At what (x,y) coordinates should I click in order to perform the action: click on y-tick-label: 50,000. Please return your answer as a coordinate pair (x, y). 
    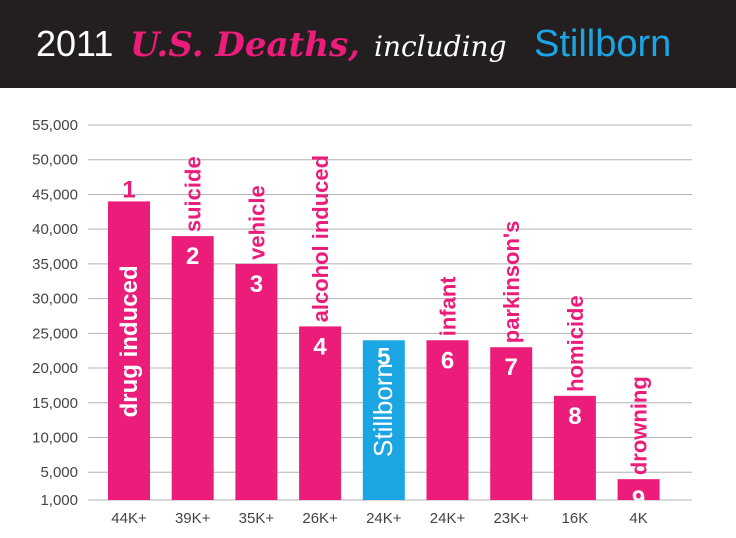
    Looking at the image, I should click on (55, 160).